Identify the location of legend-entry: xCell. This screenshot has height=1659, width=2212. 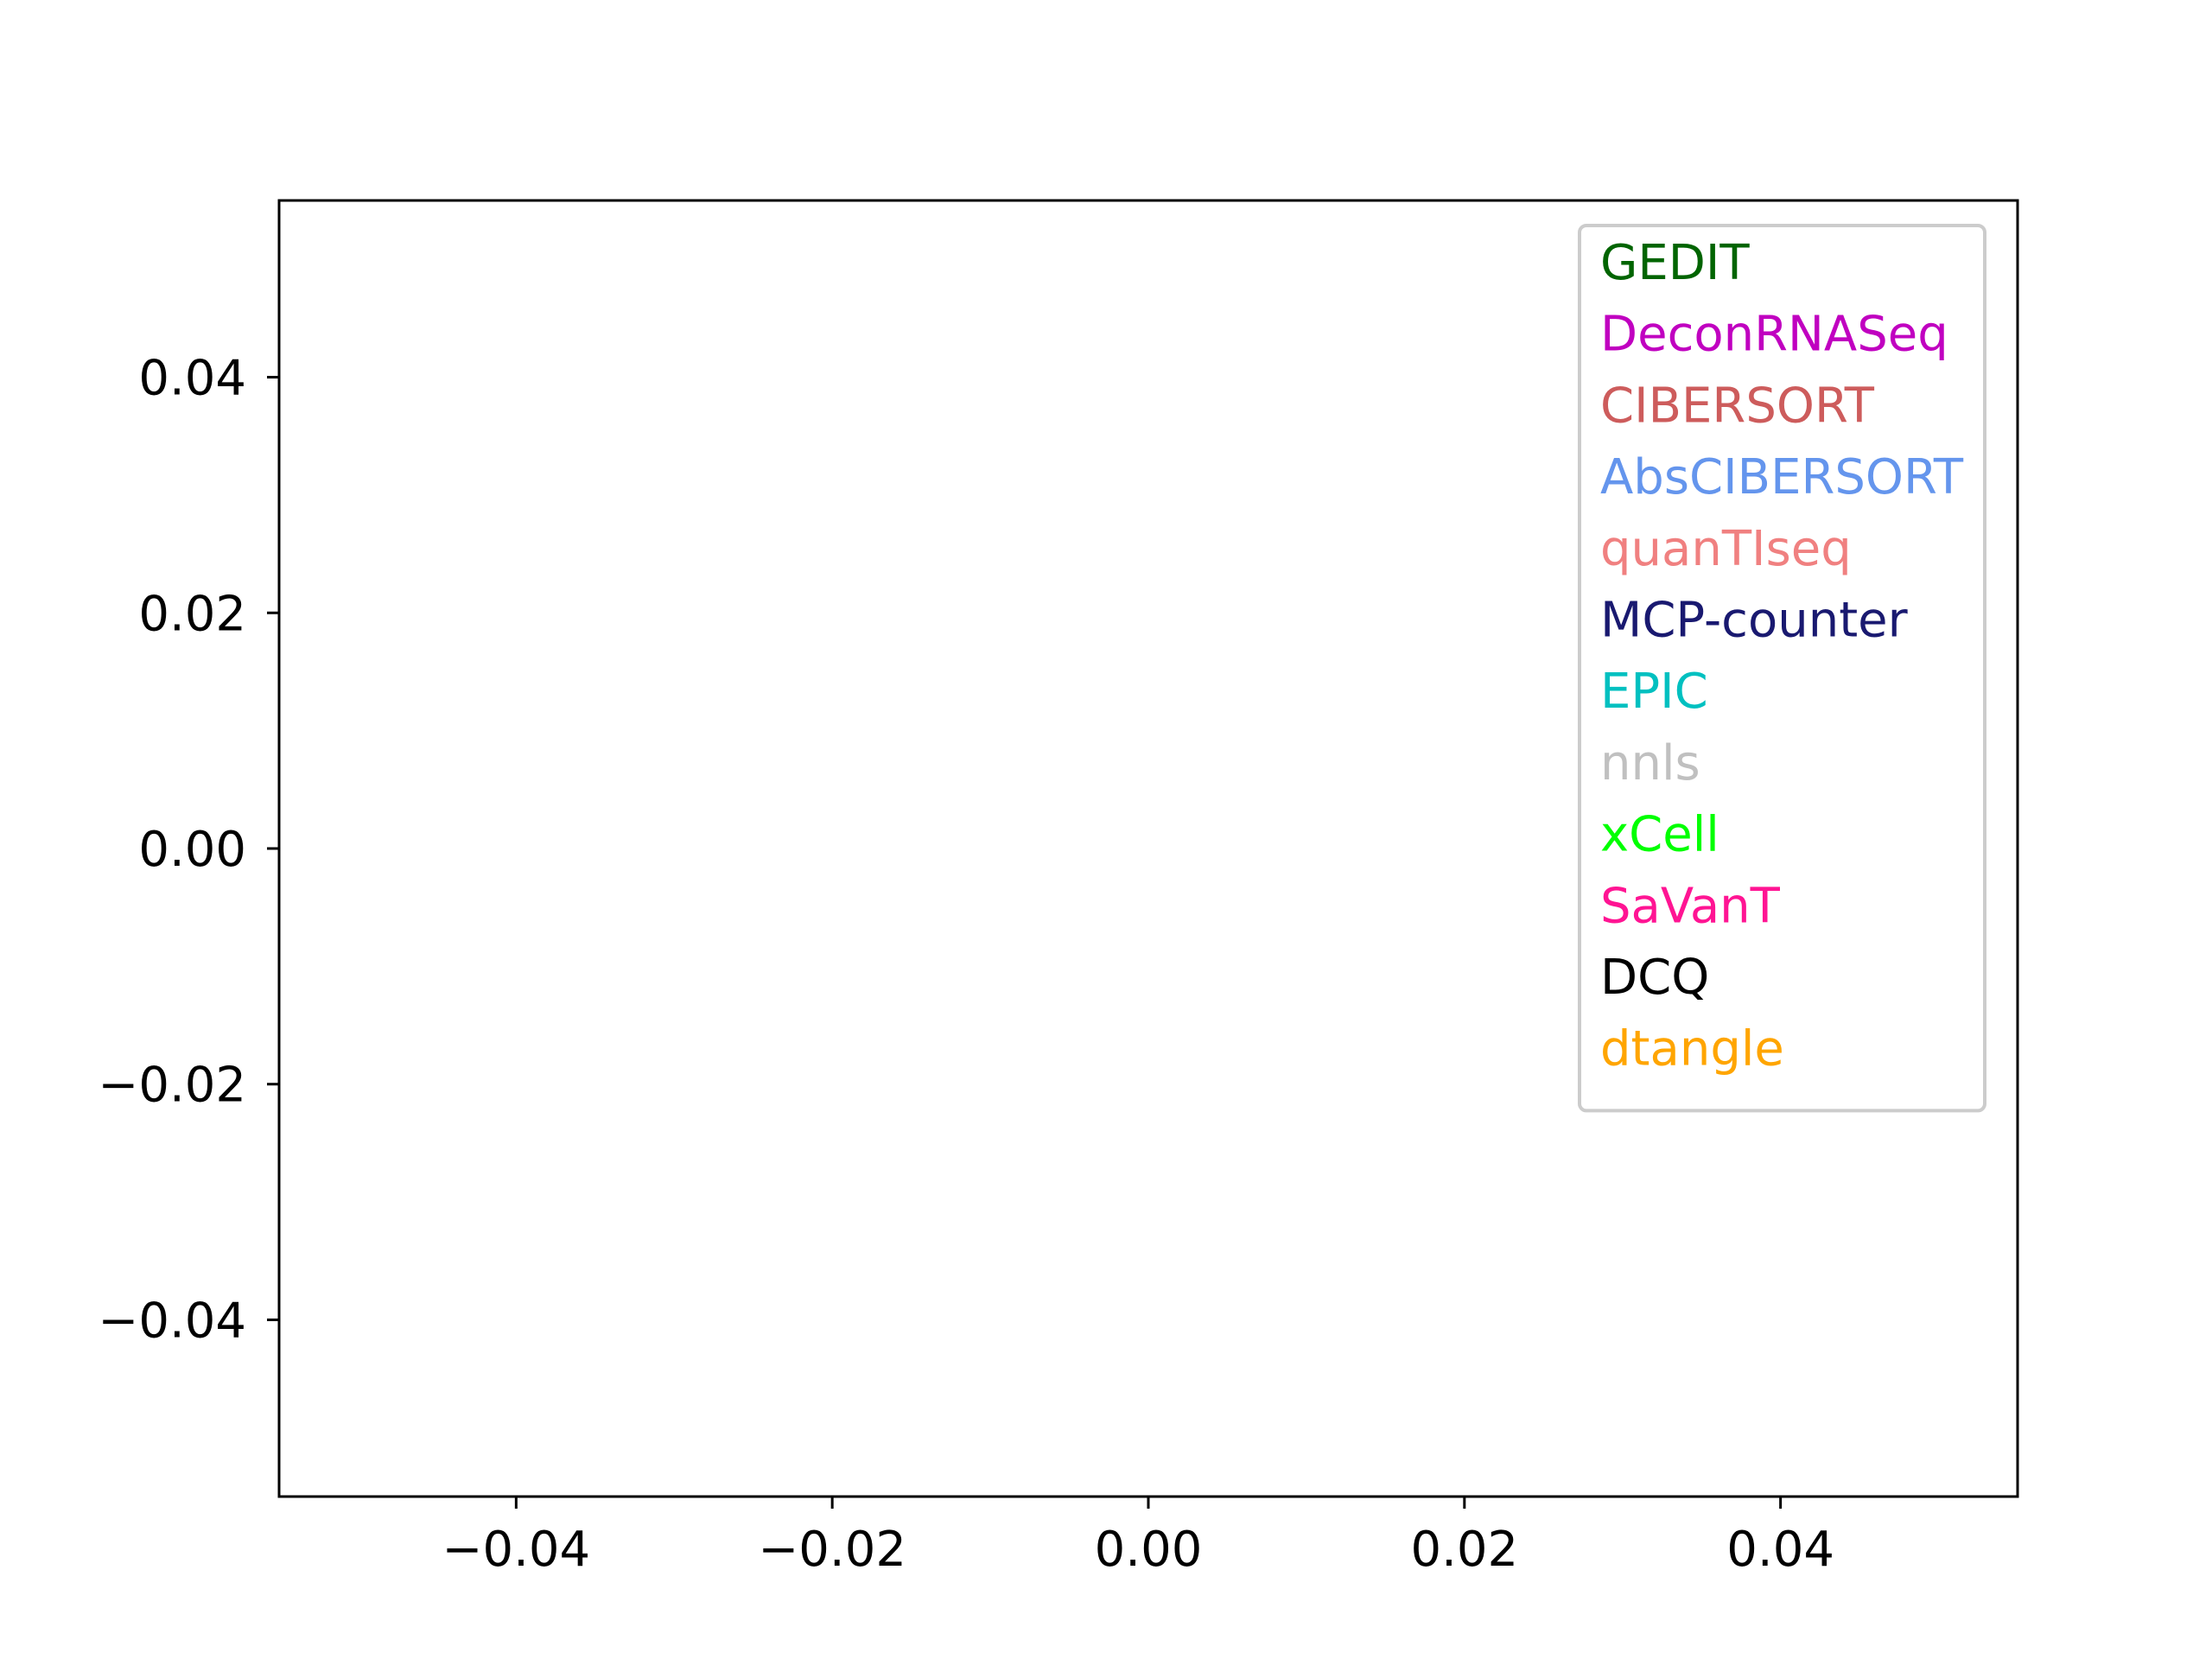
(1659, 835).